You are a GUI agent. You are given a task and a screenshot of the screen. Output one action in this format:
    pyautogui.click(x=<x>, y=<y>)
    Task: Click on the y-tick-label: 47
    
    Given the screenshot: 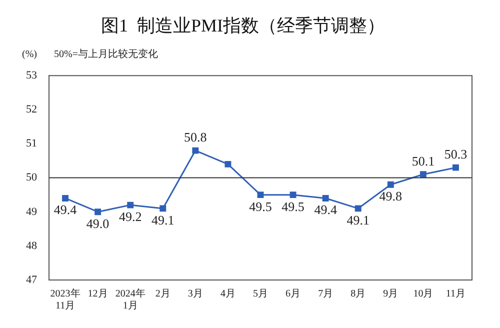 What is the action you would take?
    pyautogui.click(x=32, y=280)
    